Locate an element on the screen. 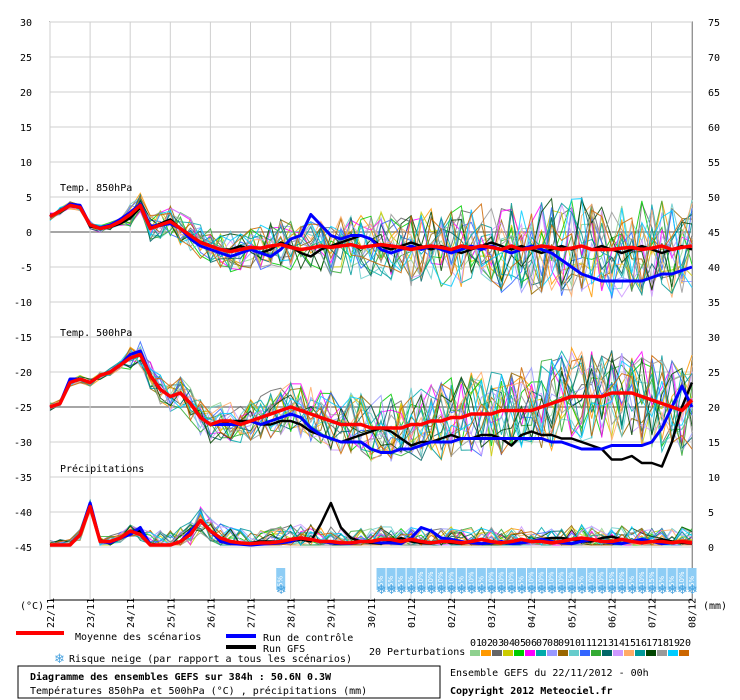 The image size is (740, 700). legend-mean-swatch is located at coordinates (40, 633).